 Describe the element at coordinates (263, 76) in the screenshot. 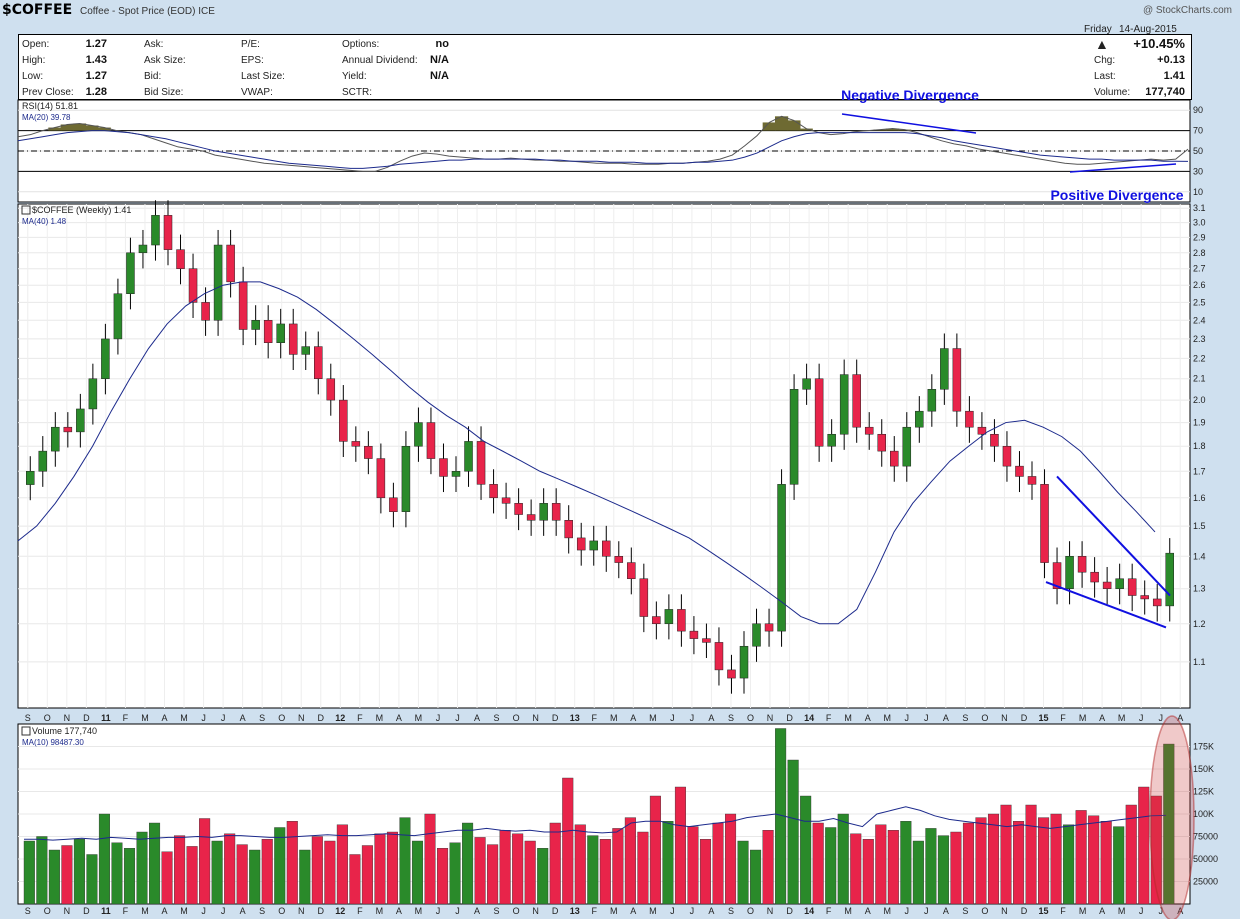

I see `last-size-label: Last Size:` at that location.